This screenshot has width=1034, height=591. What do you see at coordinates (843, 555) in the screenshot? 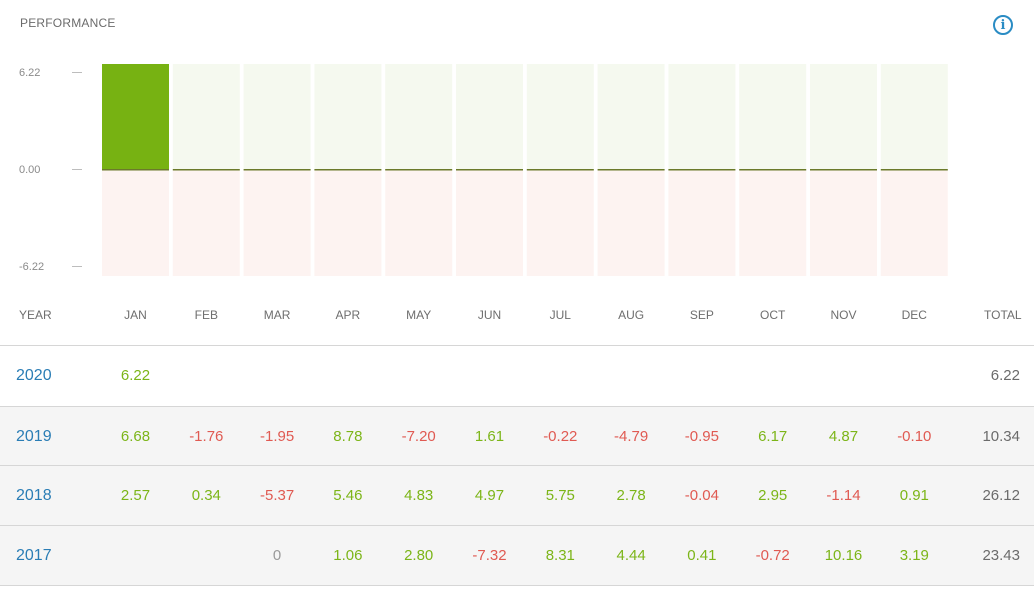
I see `month-value-cell: 10.16` at bounding box center [843, 555].